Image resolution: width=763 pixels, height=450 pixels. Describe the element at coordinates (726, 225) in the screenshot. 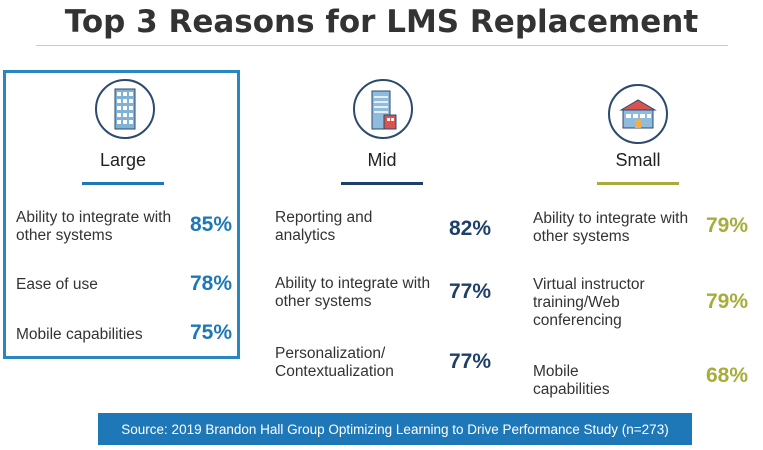

I see `small-row-1-value: 79%` at that location.